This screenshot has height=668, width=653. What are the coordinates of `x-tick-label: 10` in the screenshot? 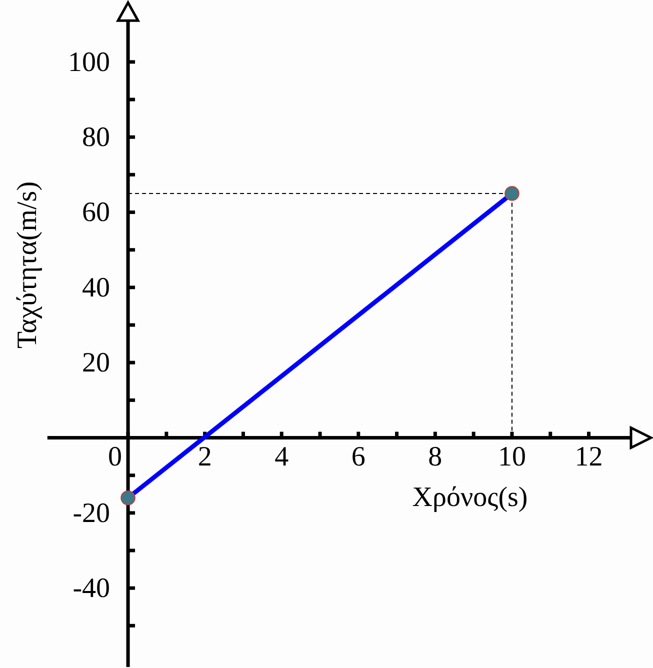 It's located at (512, 457).